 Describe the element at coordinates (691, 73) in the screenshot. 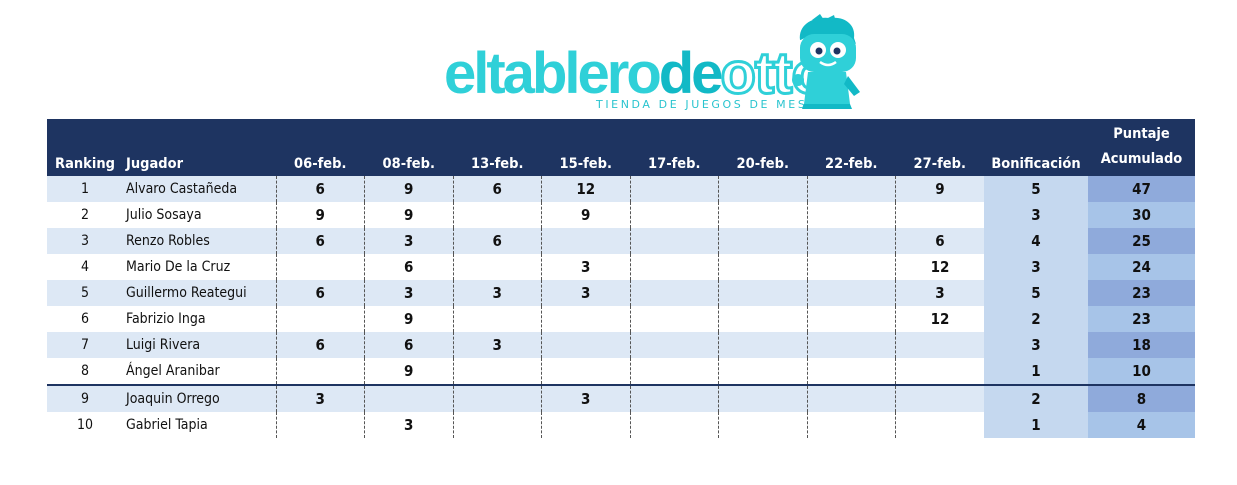

I see `logo-word-de: de` at that location.